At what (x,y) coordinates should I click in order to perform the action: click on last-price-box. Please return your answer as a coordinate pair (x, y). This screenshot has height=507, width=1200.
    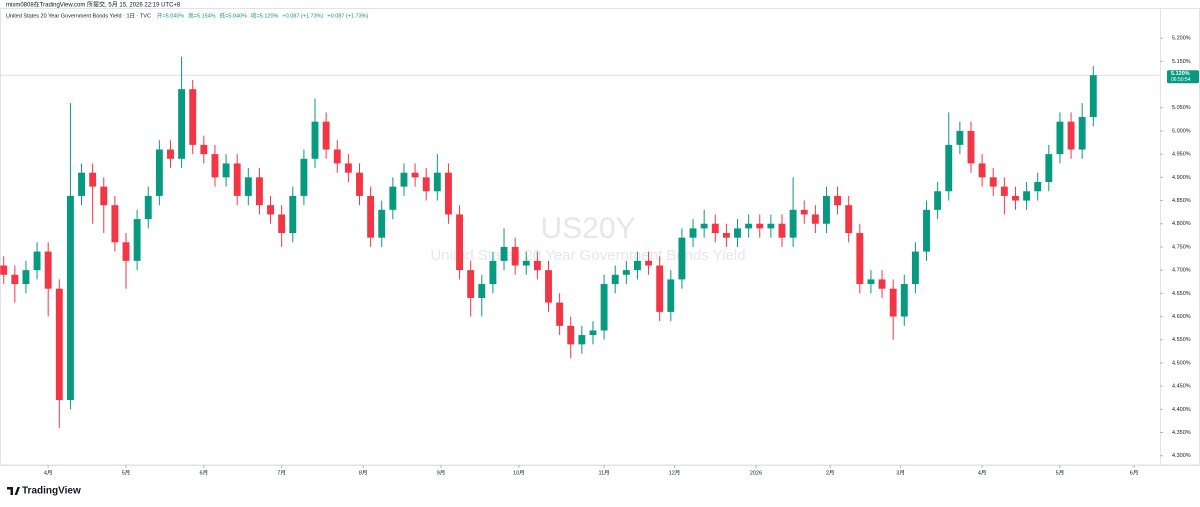
    Looking at the image, I should click on (1183, 77).